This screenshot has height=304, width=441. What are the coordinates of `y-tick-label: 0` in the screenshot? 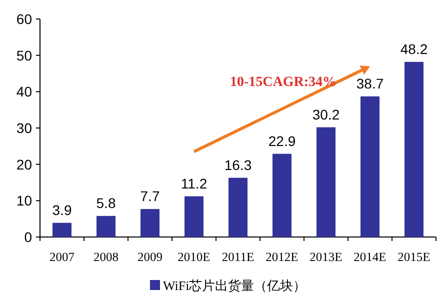 It's located at (28, 237).